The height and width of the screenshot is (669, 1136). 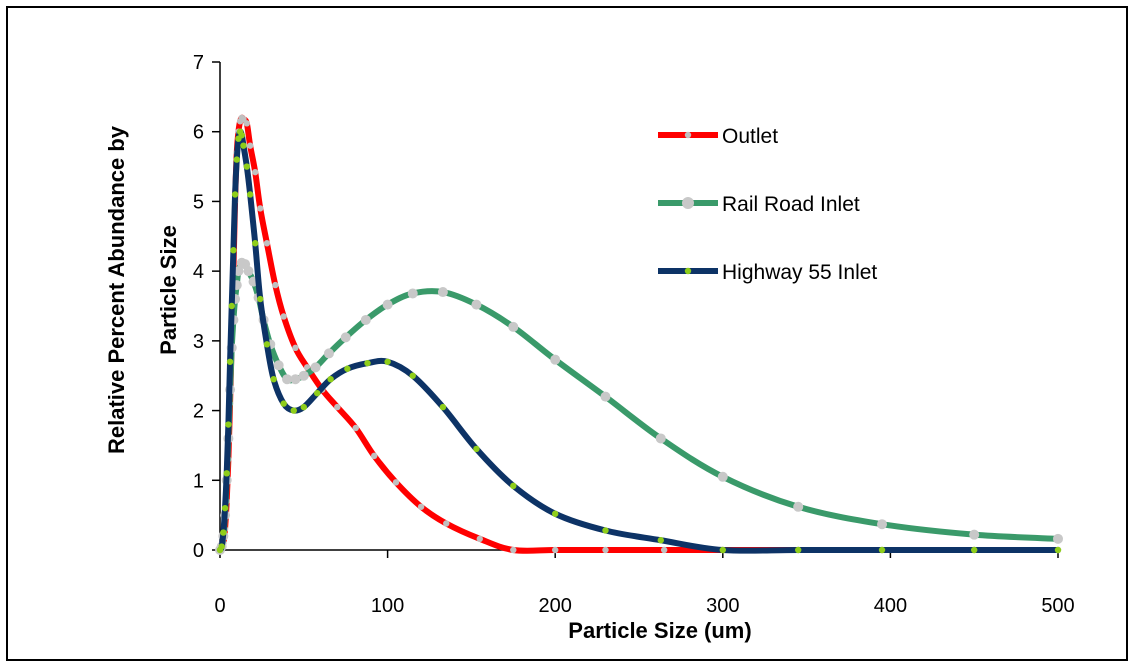 I want to click on x-tick-label: 100, so click(x=387, y=606).